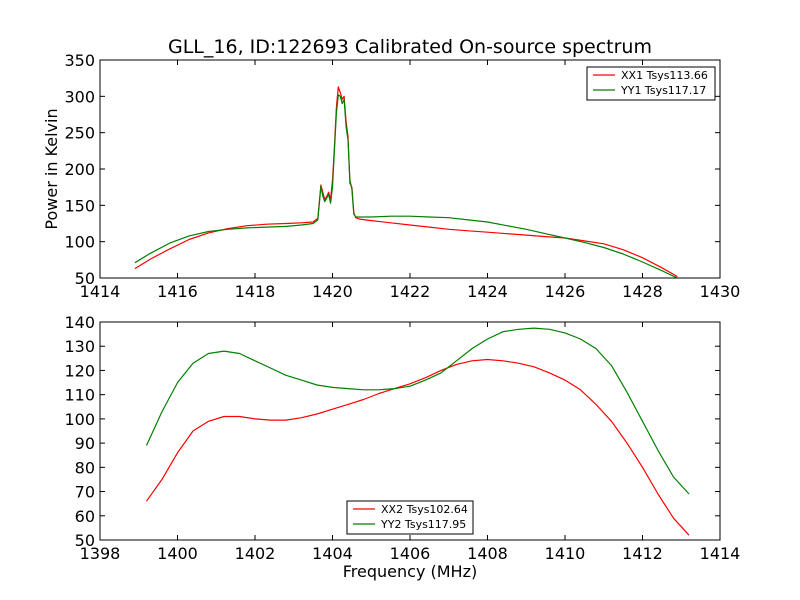 This screenshot has width=800, height=600. Describe the element at coordinates (79, 370) in the screenshot. I see `y-tick-label: 120` at that location.